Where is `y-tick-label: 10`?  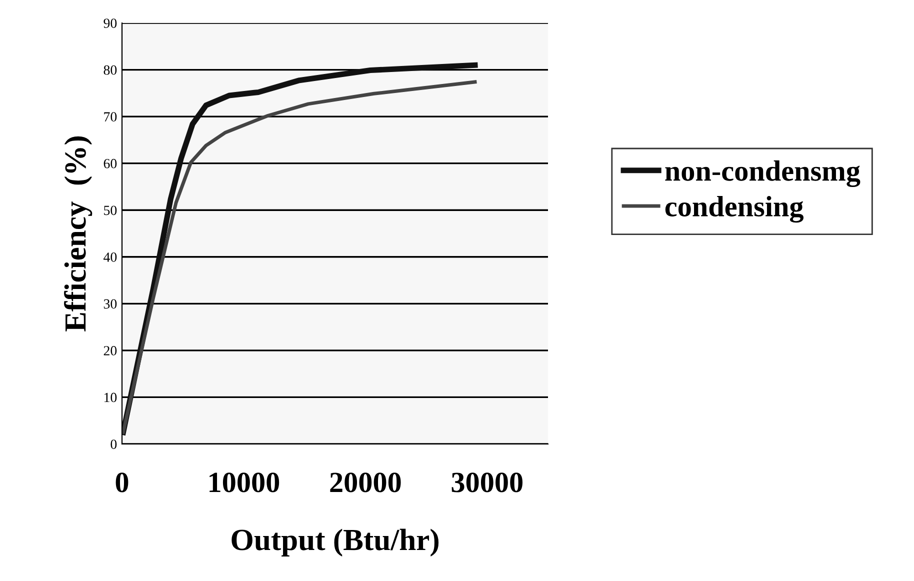 y-tick-label: 10 is located at coordinates (110, 397).